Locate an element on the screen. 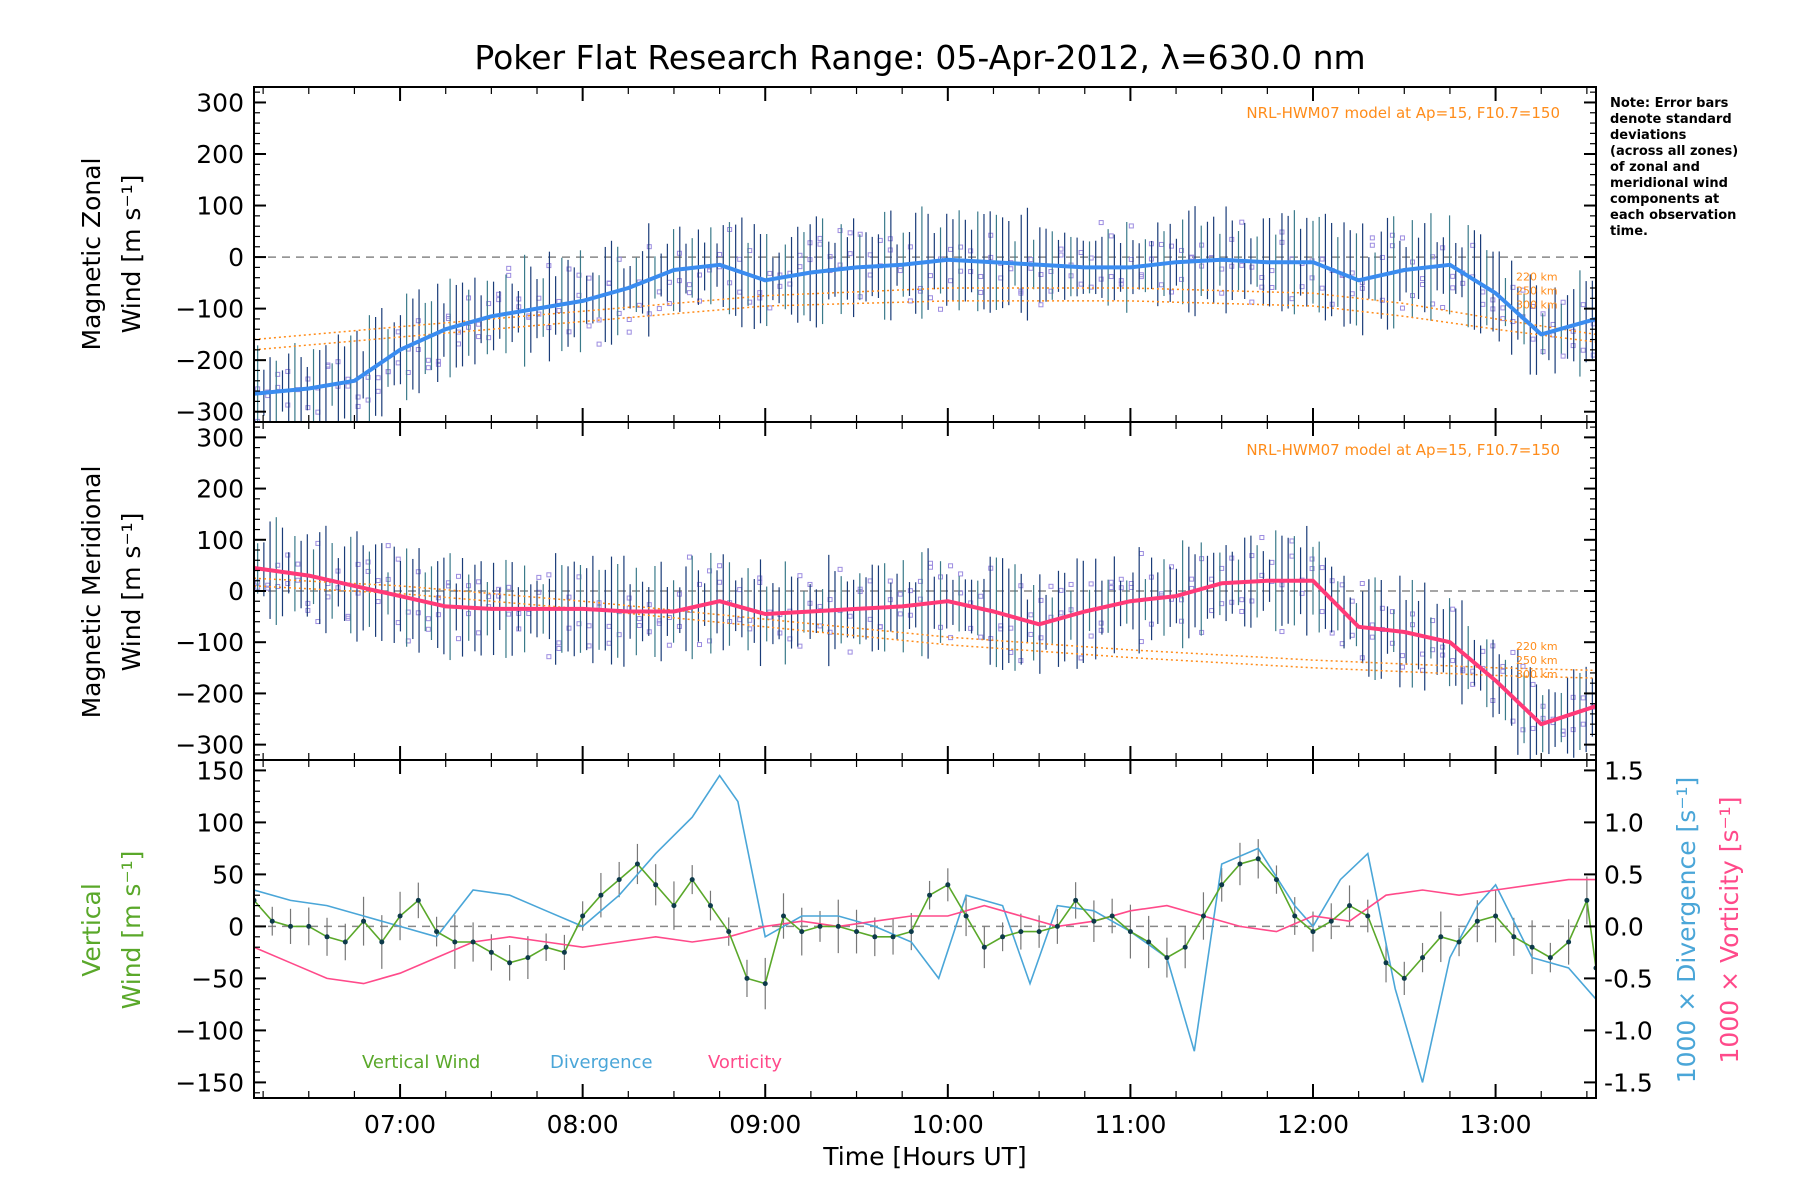 The height and width of the screenshot is (1200, 1800). y-tick-label: 50 is located at coordinates (228, 874).